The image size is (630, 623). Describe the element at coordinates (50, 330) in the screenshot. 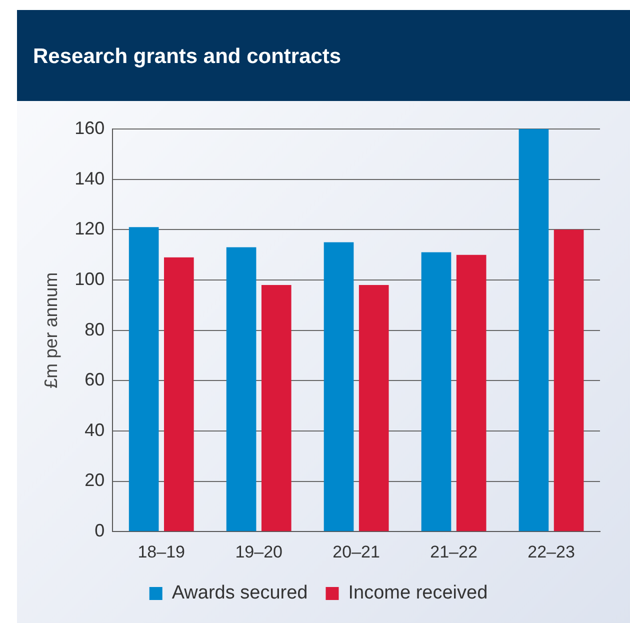

I see `y-axis-title: £m per annum` at that location.